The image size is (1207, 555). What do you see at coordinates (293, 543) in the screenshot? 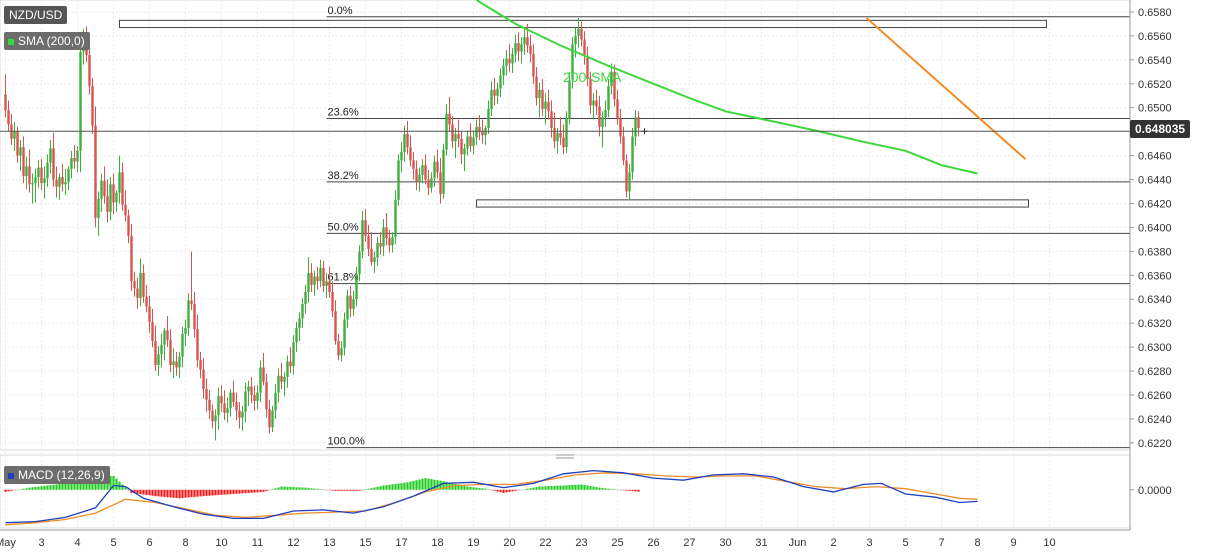
I see `x-tick-label: 12` at bounding box center [293, 543].